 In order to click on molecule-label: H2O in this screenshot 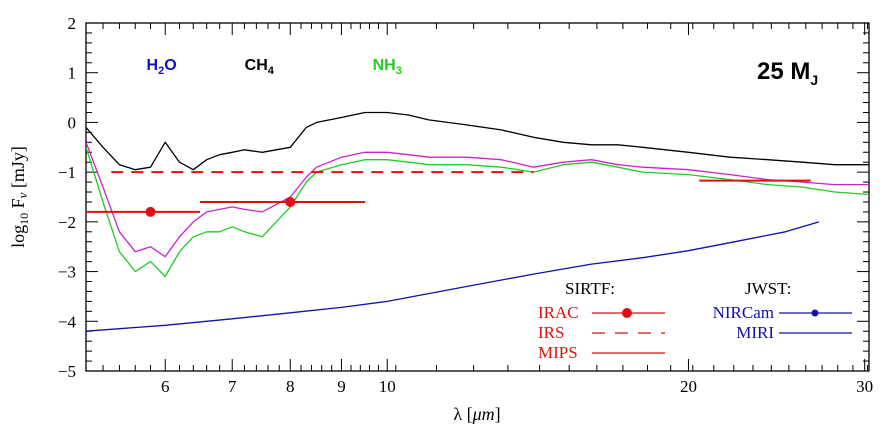, I will do `click(162, 67)`.